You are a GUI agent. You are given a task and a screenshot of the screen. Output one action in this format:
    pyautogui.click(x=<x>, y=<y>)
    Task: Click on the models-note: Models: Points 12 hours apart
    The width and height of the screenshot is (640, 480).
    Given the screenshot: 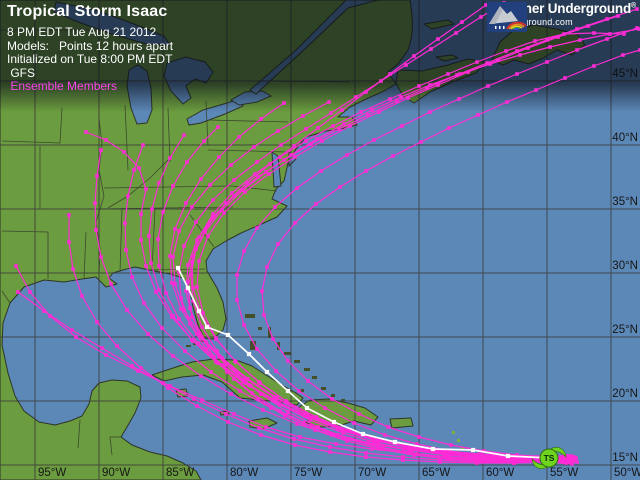 What is the action you would take?
    pyautogui.click(x=90, y=45)
    